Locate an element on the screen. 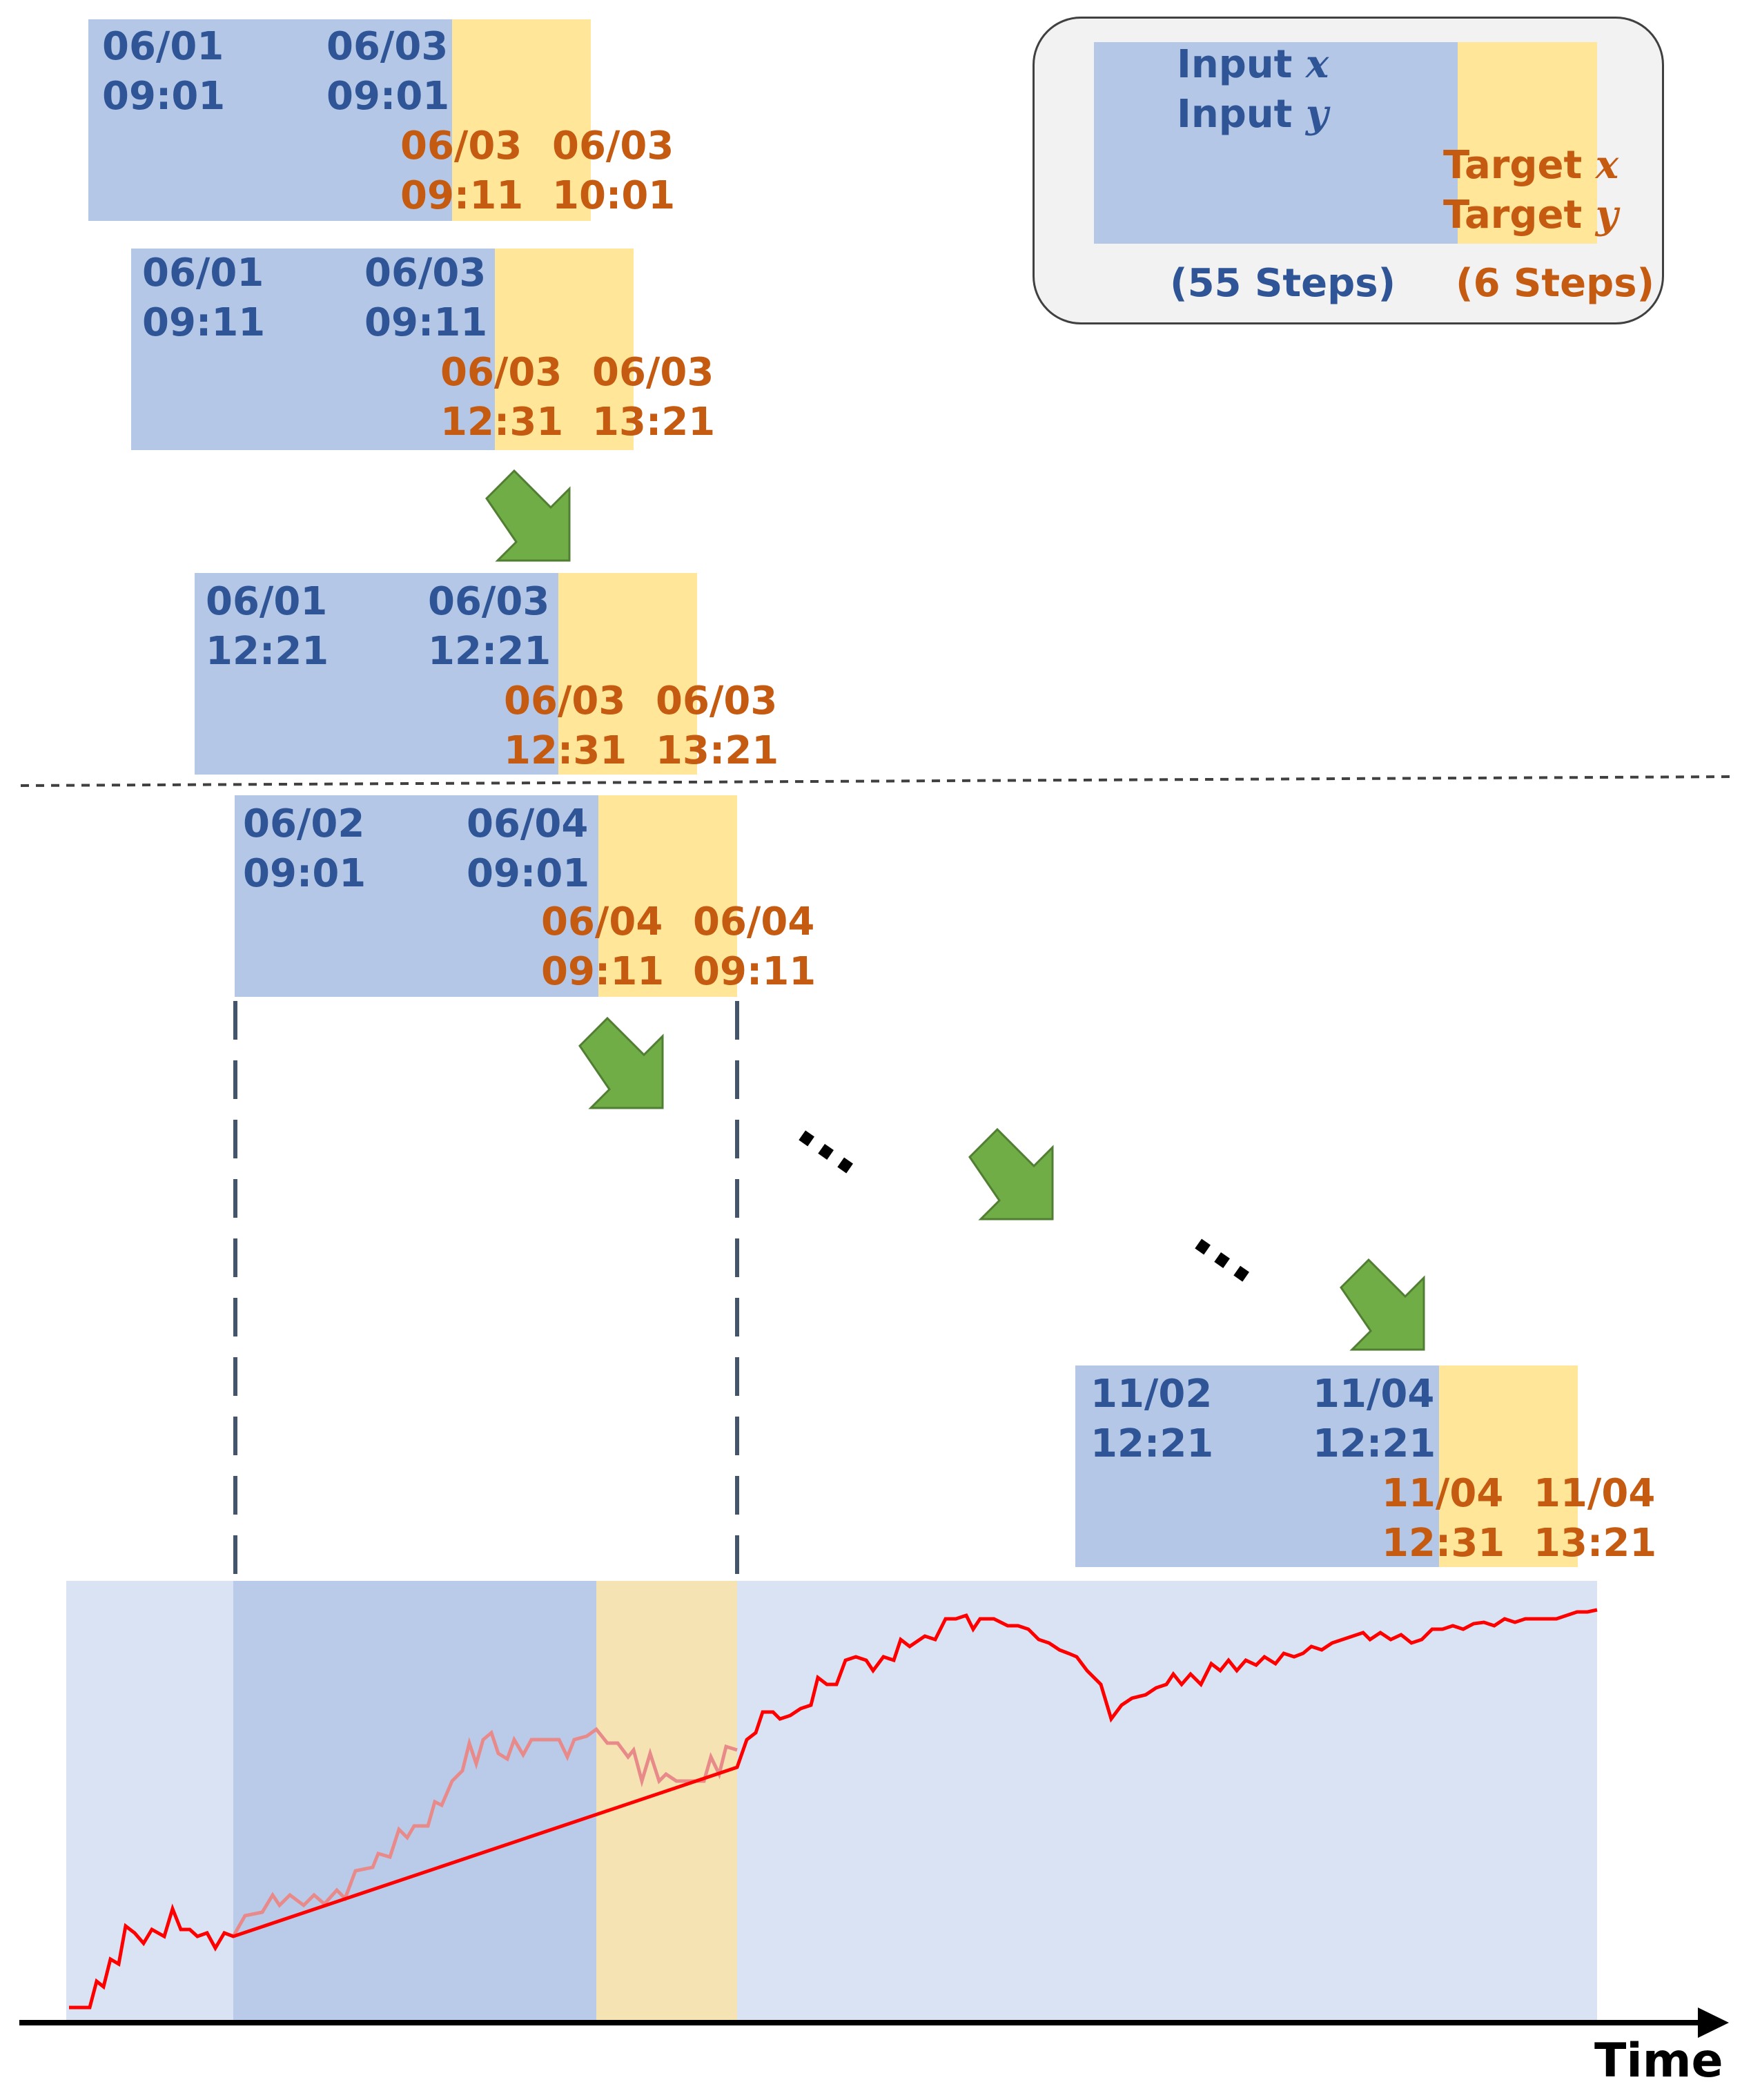 Image resolution: width=1751 pixels, height=2100 pixels. timeline-input-region is located at coordinates (414, 1802).